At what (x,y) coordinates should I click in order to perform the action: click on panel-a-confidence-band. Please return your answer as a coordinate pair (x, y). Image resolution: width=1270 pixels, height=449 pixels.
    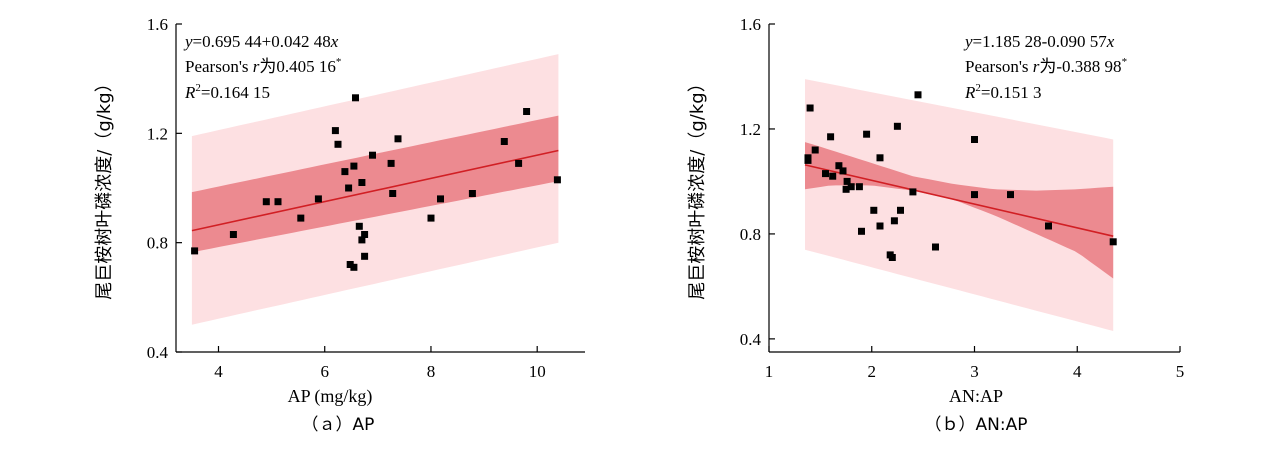
    Looking at the image, I should click on (375, 184).